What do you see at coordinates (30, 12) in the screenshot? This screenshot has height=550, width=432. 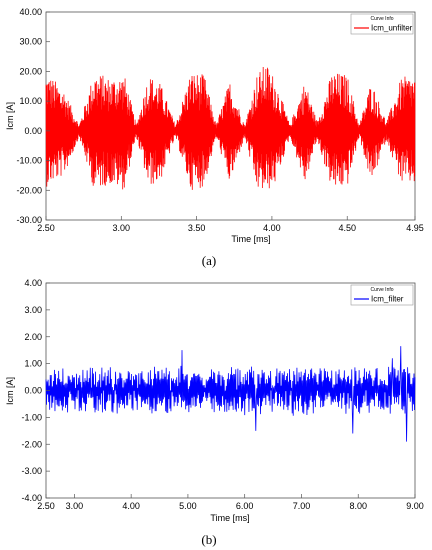 I see `y-tick-label: 40.00` at bounding box center [30, 12].